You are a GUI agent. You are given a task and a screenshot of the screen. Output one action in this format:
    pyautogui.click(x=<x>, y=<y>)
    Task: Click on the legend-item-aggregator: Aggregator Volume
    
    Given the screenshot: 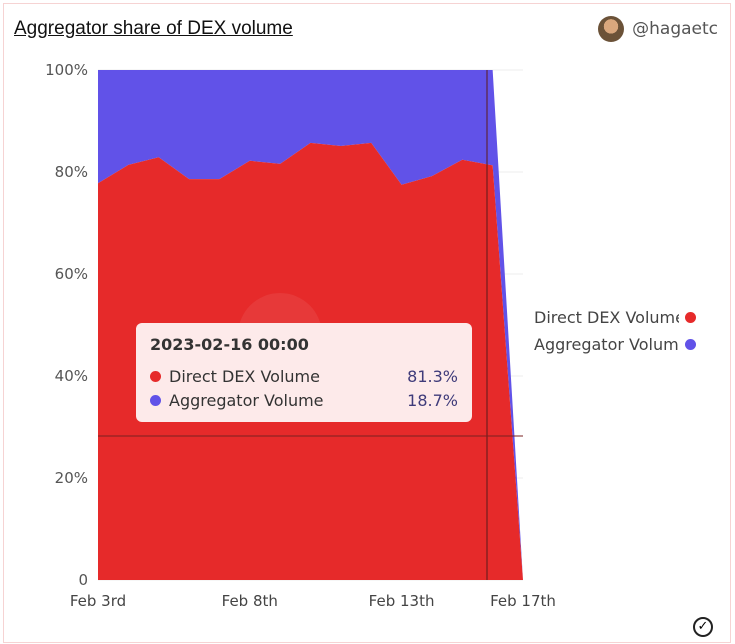 What is the action you would take?
    pyautogui.click(x=619, y=344)
    